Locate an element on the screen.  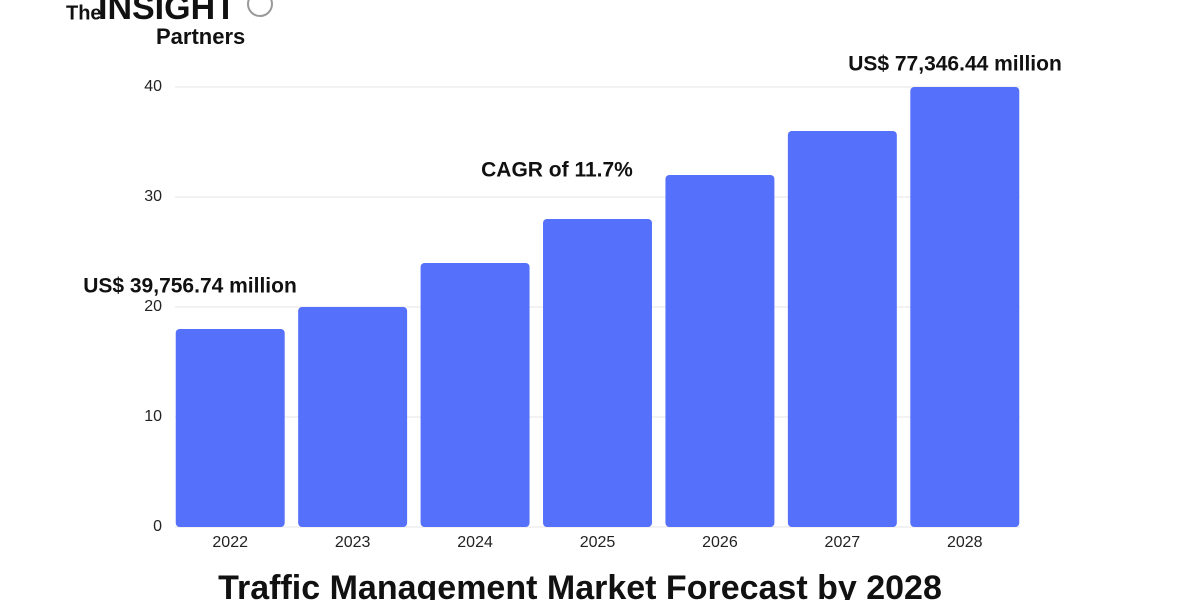
logo: The INSIGHT Partners is located at coordinates (169, 24).